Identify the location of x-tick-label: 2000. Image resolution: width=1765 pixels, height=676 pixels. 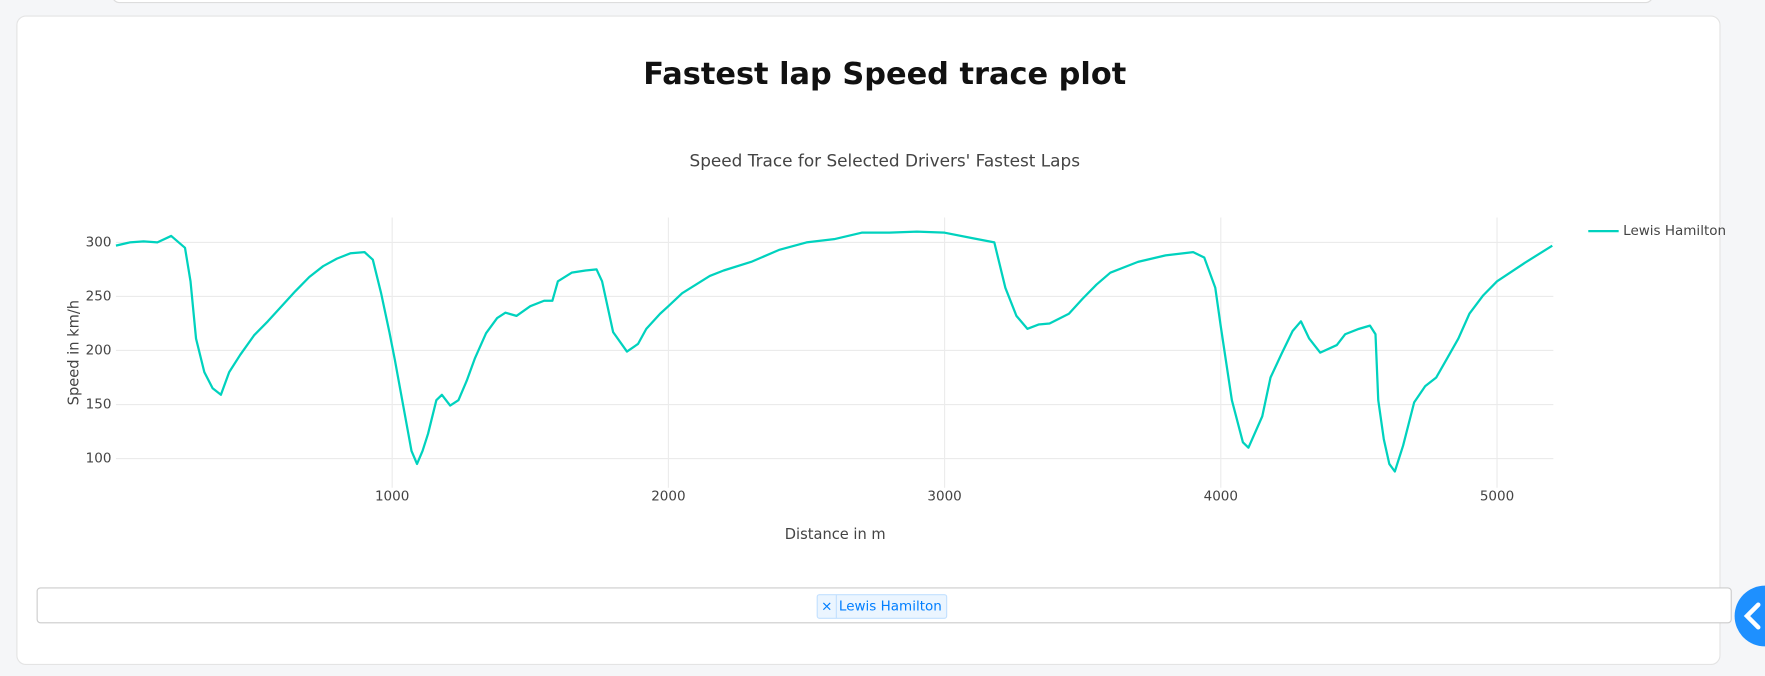
(668, 497).